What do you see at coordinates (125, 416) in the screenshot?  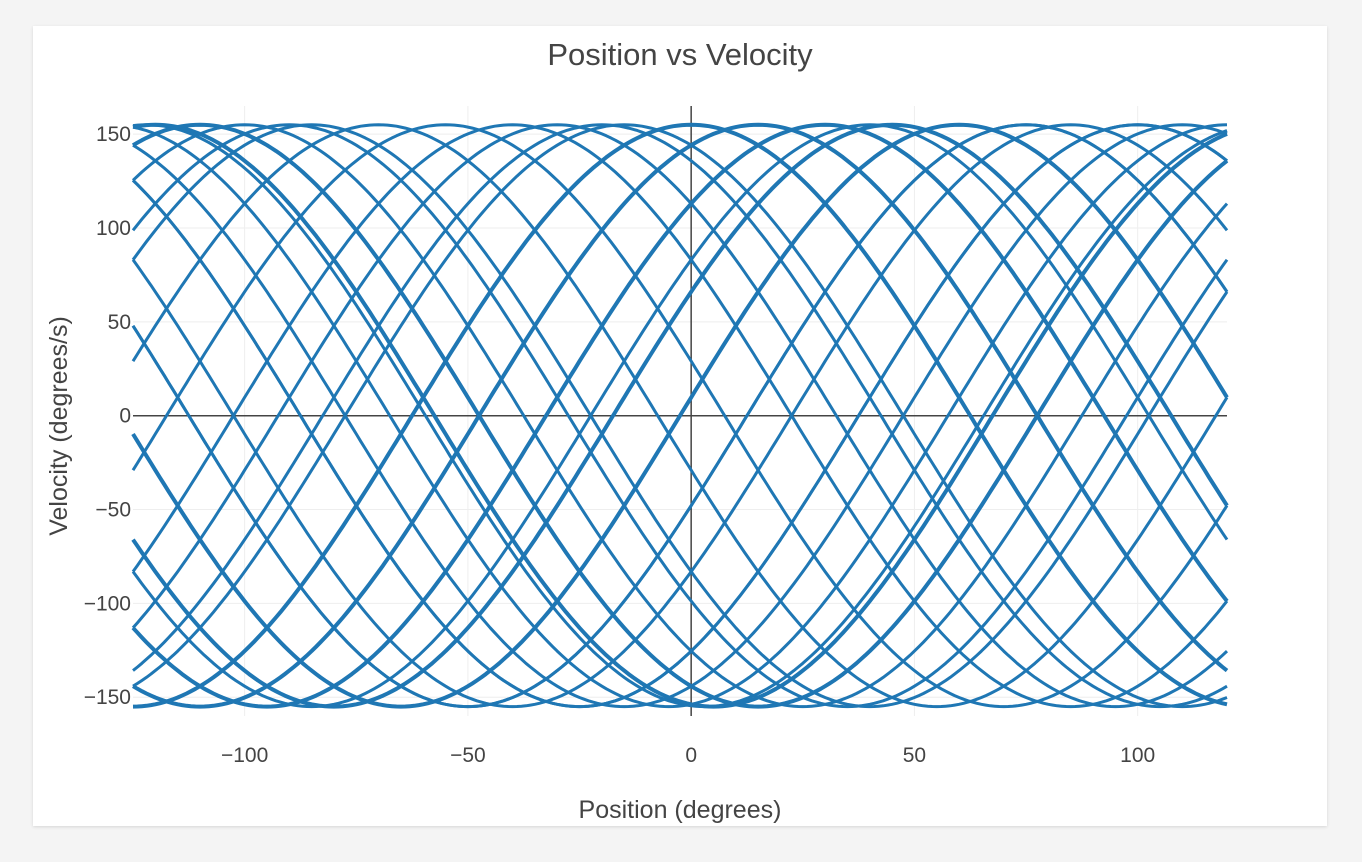 I see `y-tick-label: 0` at bounding box center [125, 416].